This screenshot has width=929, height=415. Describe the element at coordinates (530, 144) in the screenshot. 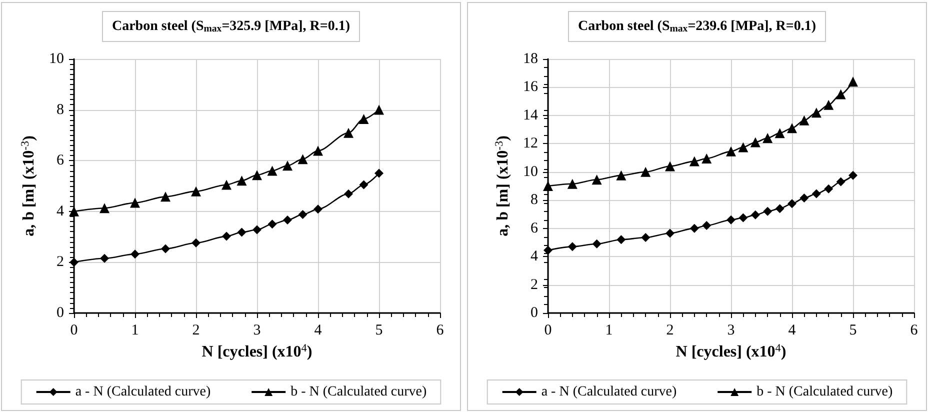

I see `y-tick-label: 12` at that location.